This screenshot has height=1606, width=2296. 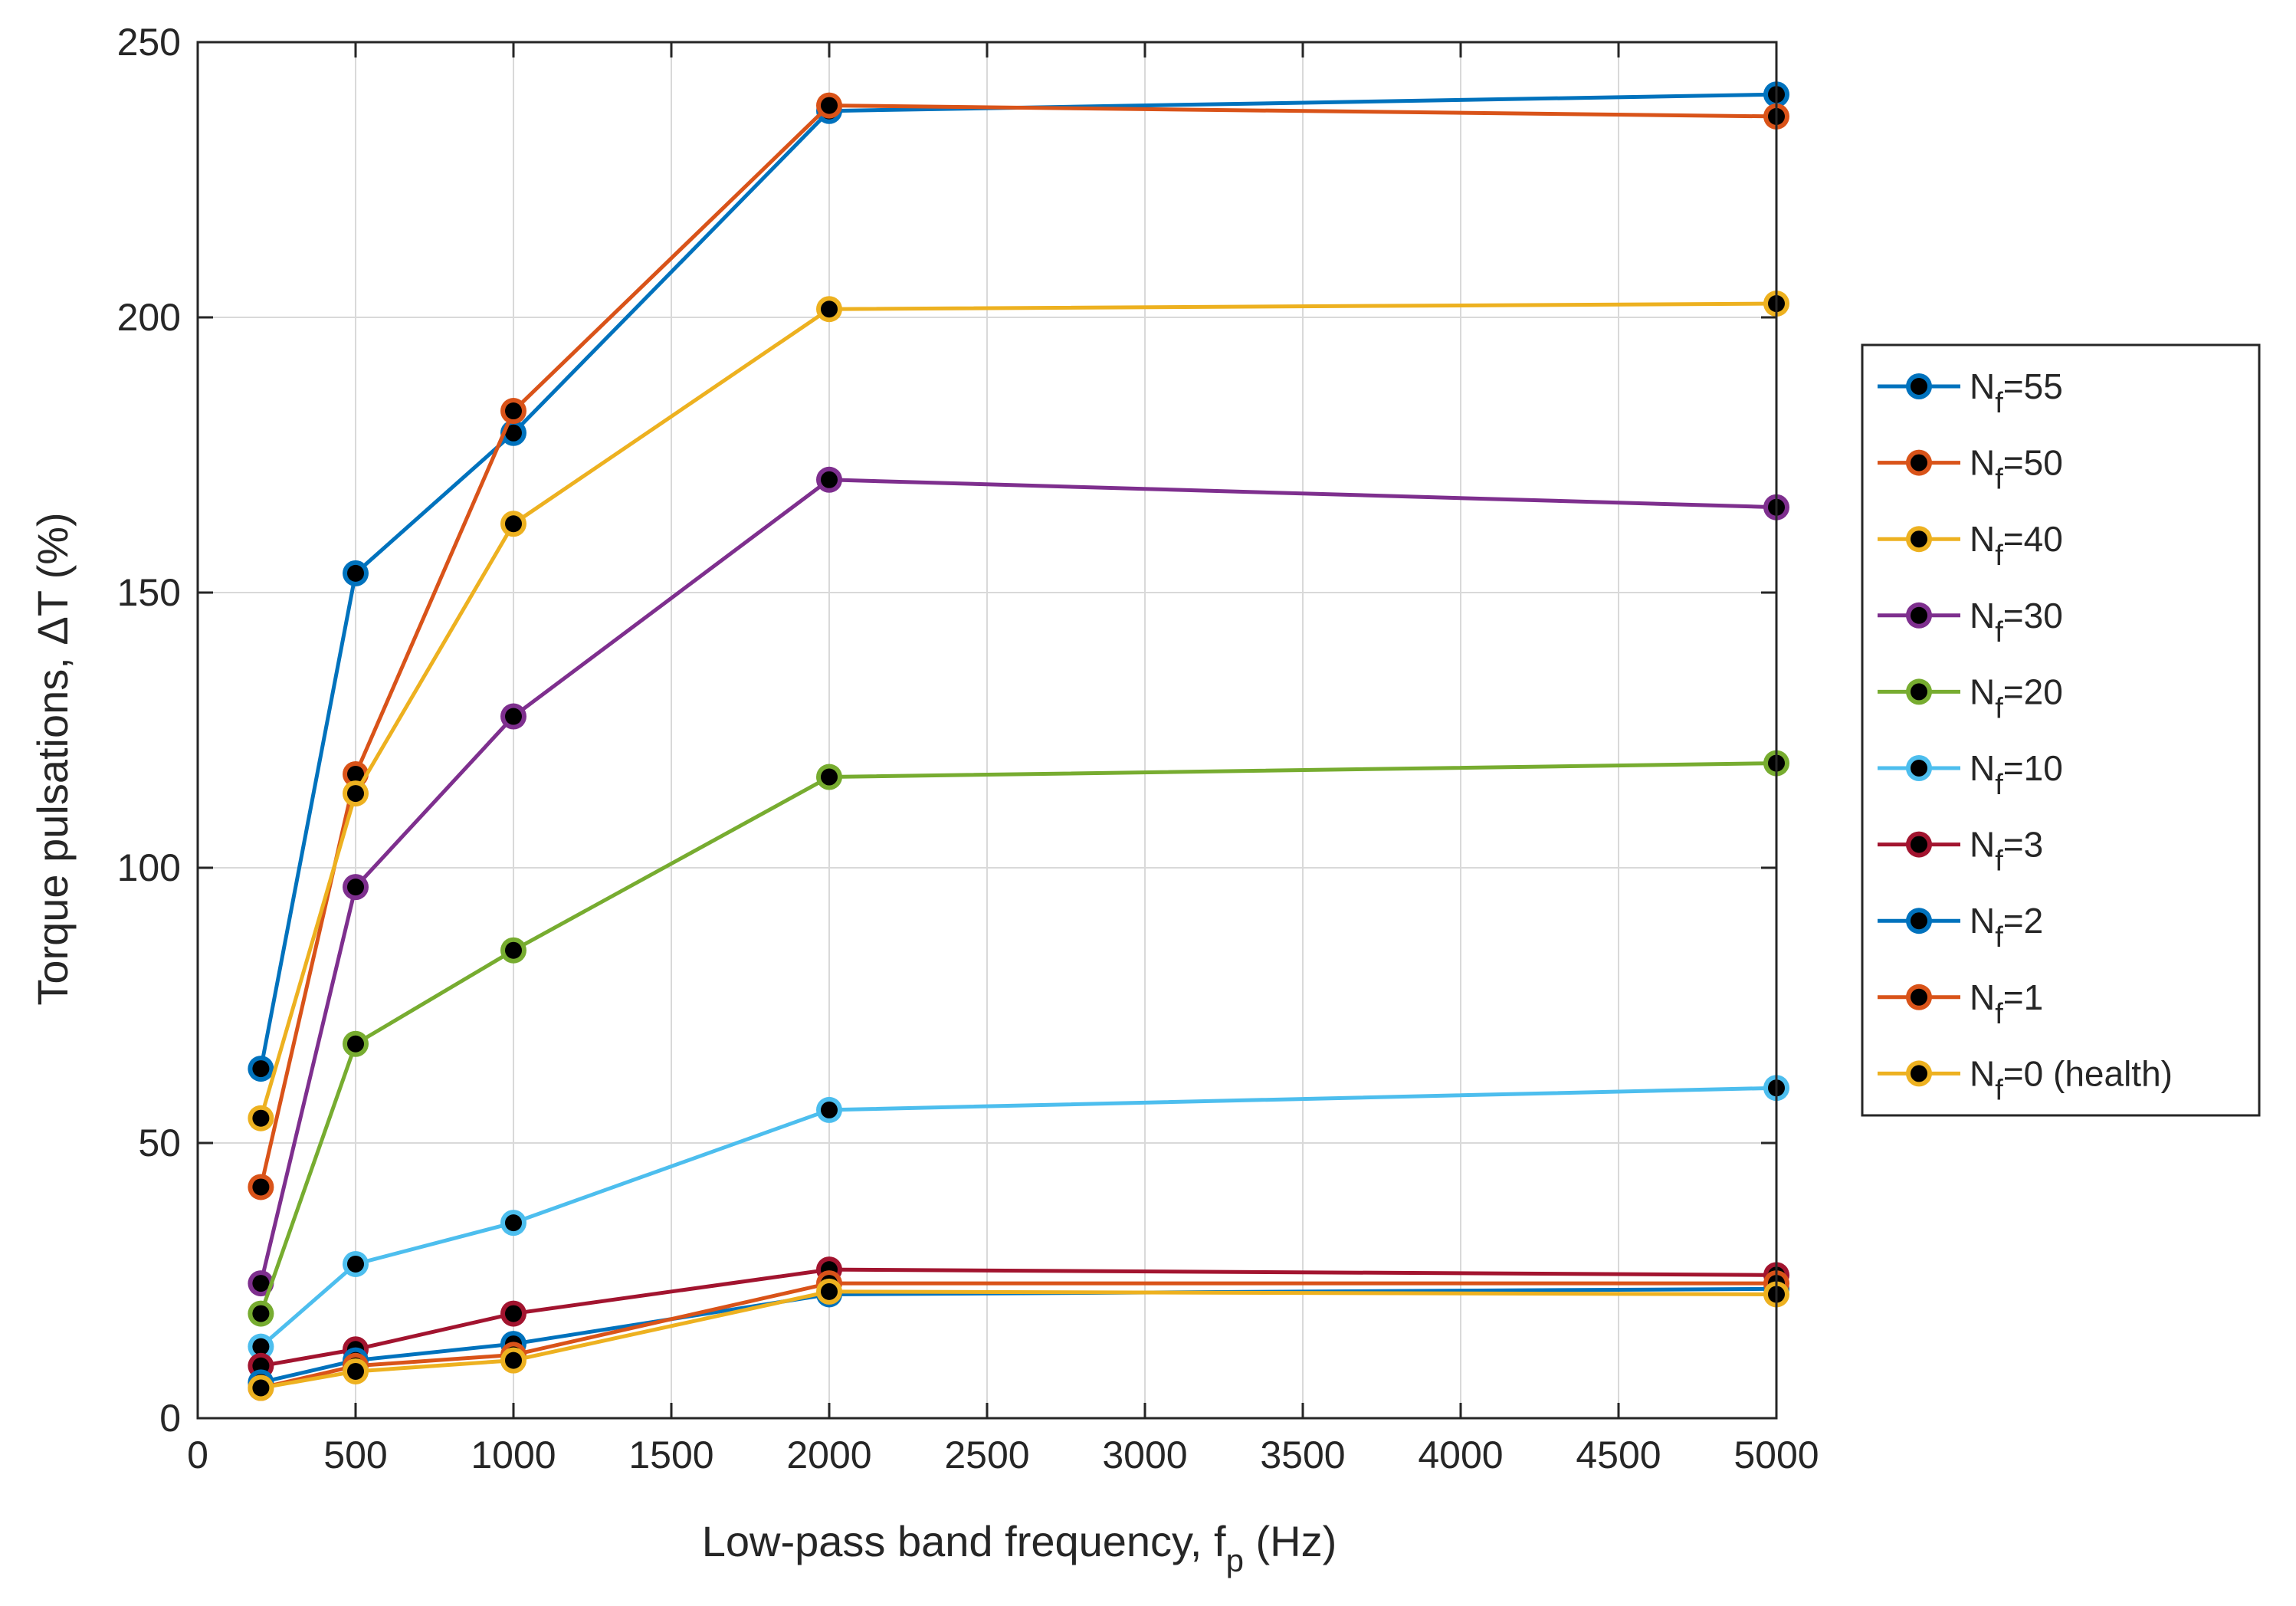 I want to click on x-axis-label-subscript: p, so click(x=1235, y=1560).